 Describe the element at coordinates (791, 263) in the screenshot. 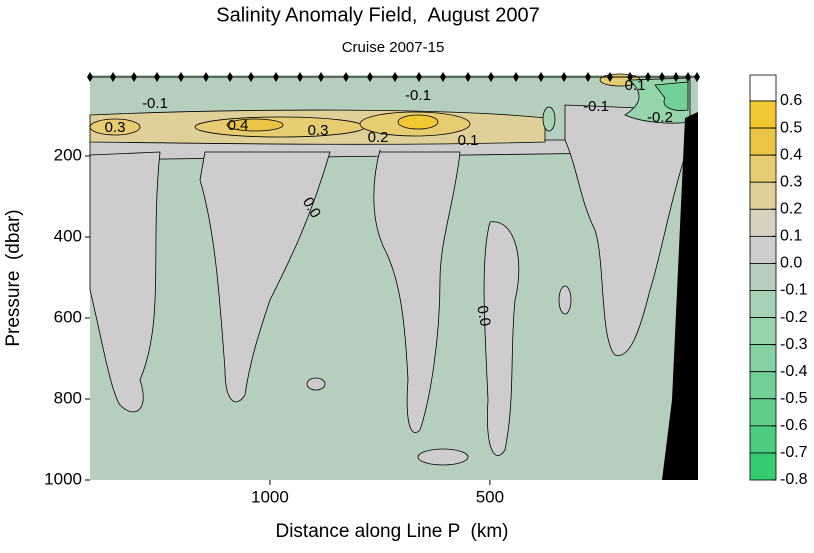

I see `colorbar-label: 0.0` at that location.